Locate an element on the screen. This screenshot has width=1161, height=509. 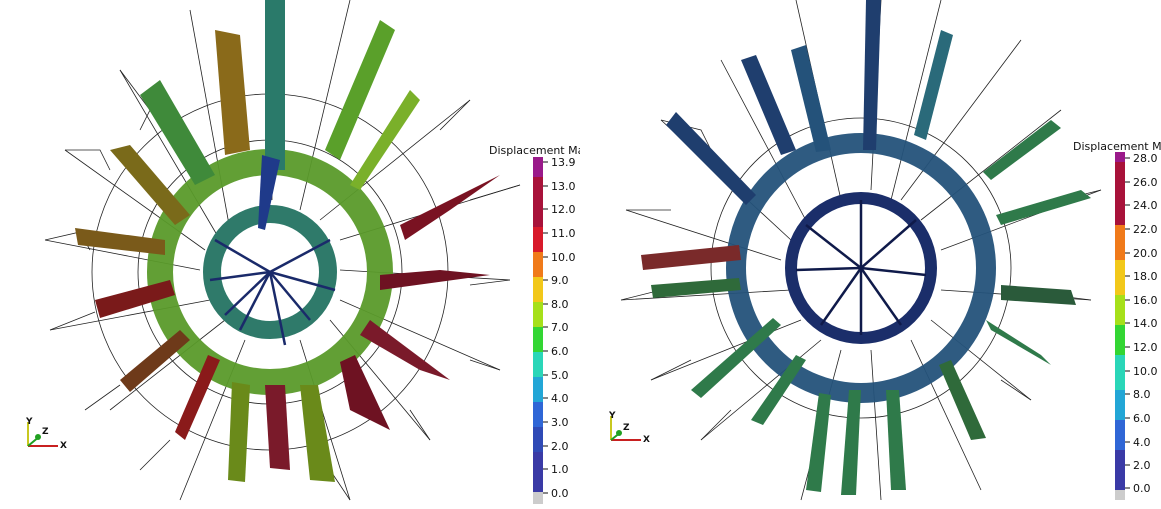
colorbar-tick: 24.0 is located at coordinates (1145, 205).